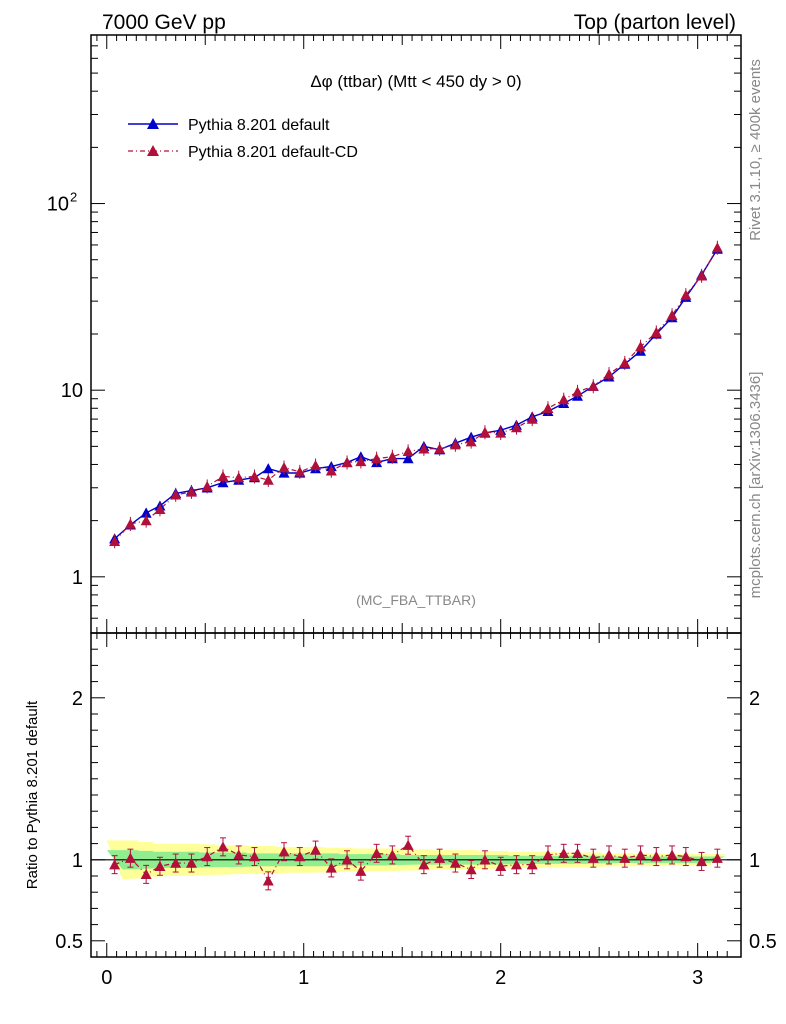  What do you see at coordinates (69, 942) in the screenshot?
I see `ratio-ytick-label: 0.5` at bounding box center [69, 942].